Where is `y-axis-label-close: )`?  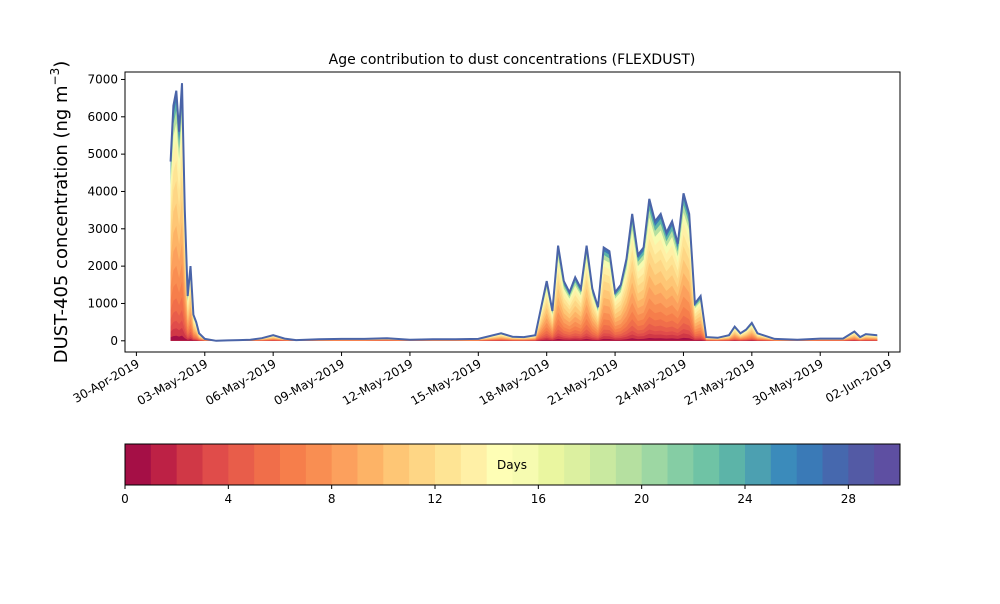
y-axis-label-close: ) is located at coordinates (61, 64).